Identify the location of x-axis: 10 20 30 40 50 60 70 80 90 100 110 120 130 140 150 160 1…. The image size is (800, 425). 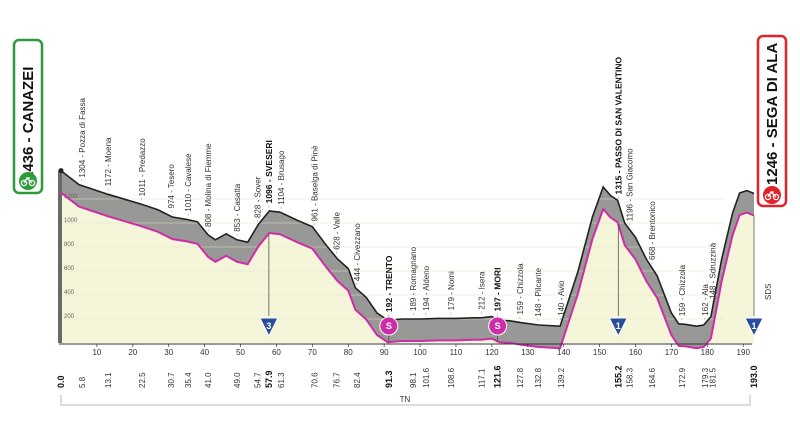
(405, 350).